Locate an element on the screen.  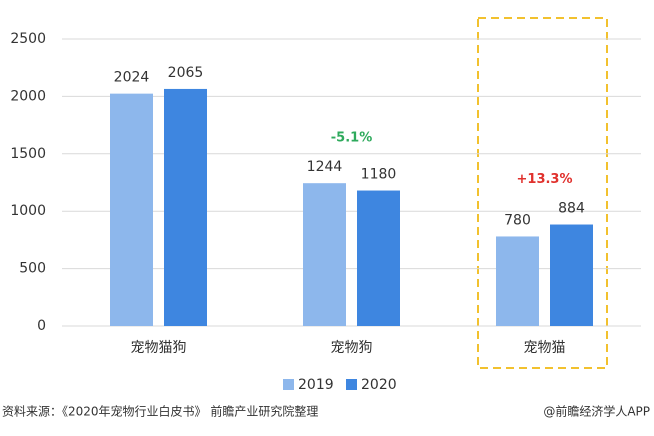
data-label: 780 is located at coordinates (517, 220).